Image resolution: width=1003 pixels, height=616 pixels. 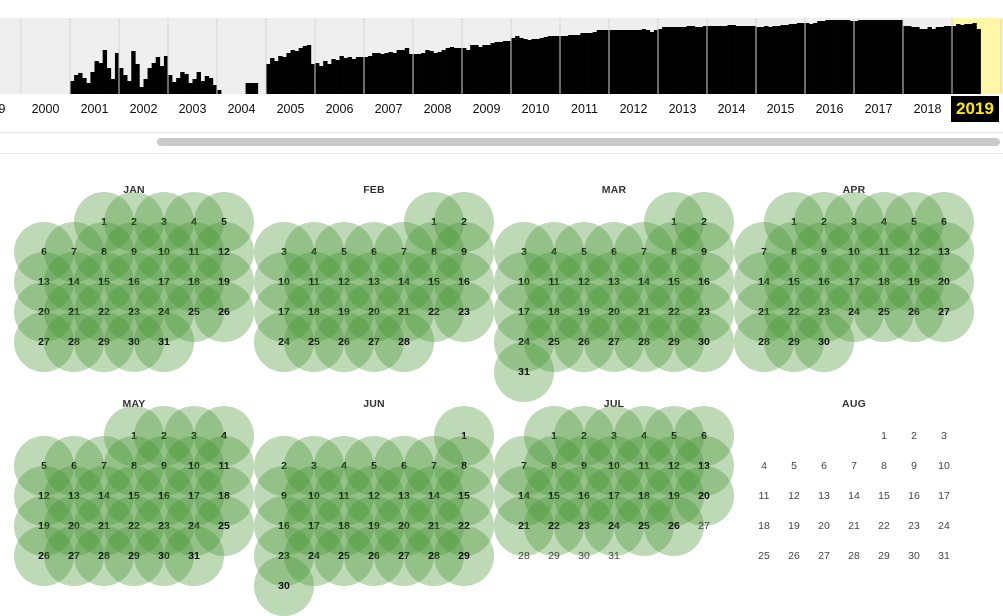 What do you see at coordinates (104, 222) in the screenshot?
I see `day-jan-1: 1` at bounding box center [104, 222].